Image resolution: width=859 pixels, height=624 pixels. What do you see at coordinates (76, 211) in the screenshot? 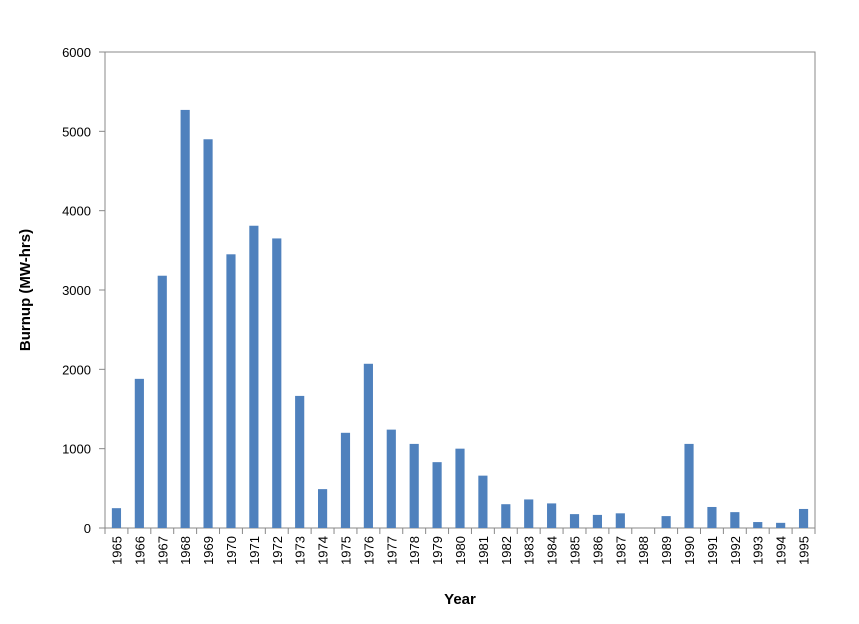
I see `y-tick-label: 4000` at bounding box center [76, 211].